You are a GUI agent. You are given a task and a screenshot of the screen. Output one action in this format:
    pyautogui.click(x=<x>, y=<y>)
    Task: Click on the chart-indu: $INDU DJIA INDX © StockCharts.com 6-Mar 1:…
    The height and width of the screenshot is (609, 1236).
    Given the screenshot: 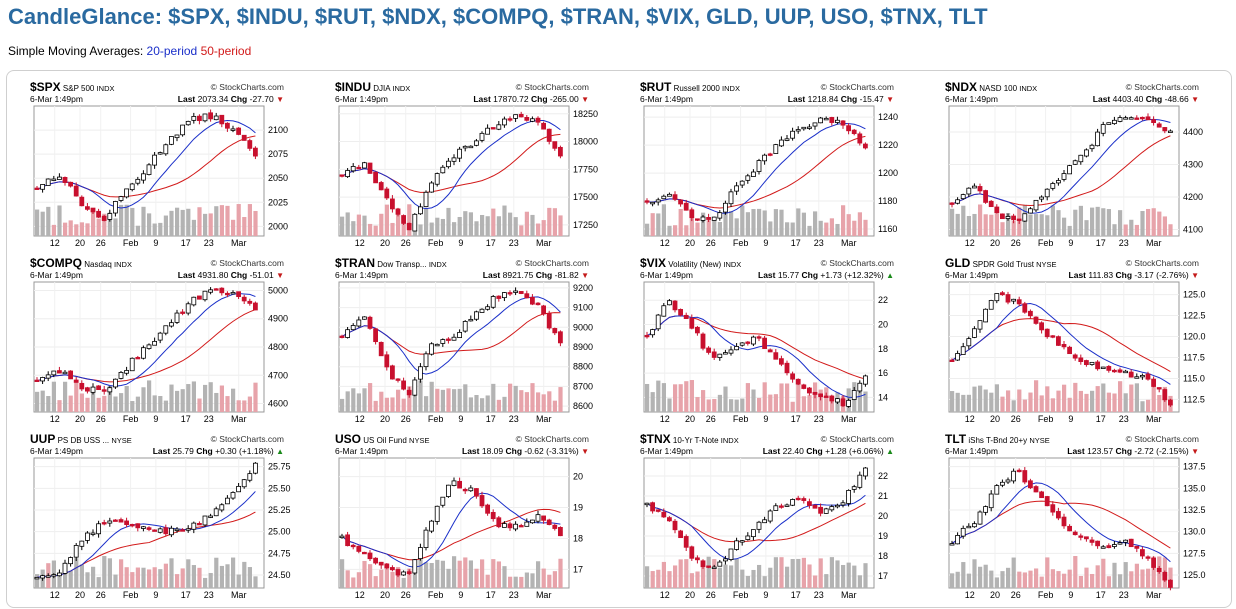 What is the action you would take?
    pyautogui.click(x=485, y=167)
    